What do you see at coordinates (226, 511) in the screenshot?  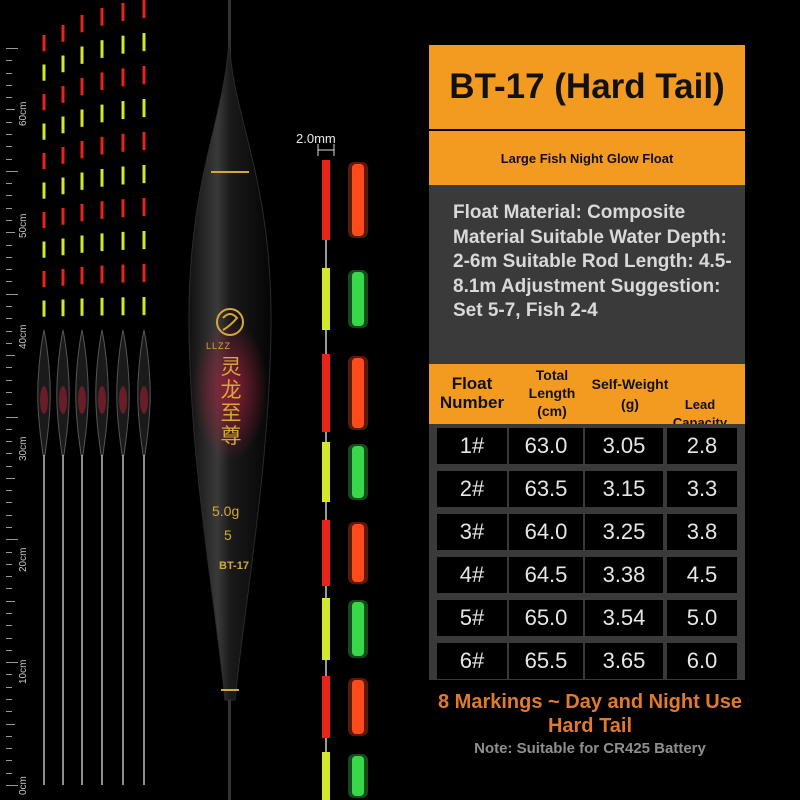 I see `float-weight: 5.0g` at bounding box center [226, 511].